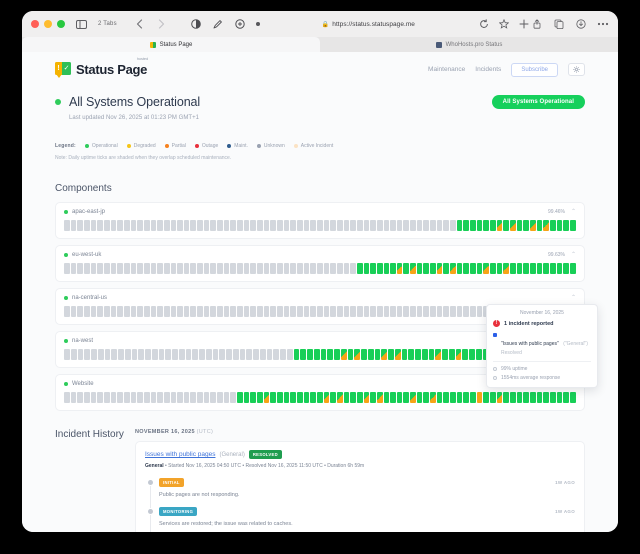  Describe the element at coordinates (139, 24) in the screenshot. I see `back-icon` at that location.